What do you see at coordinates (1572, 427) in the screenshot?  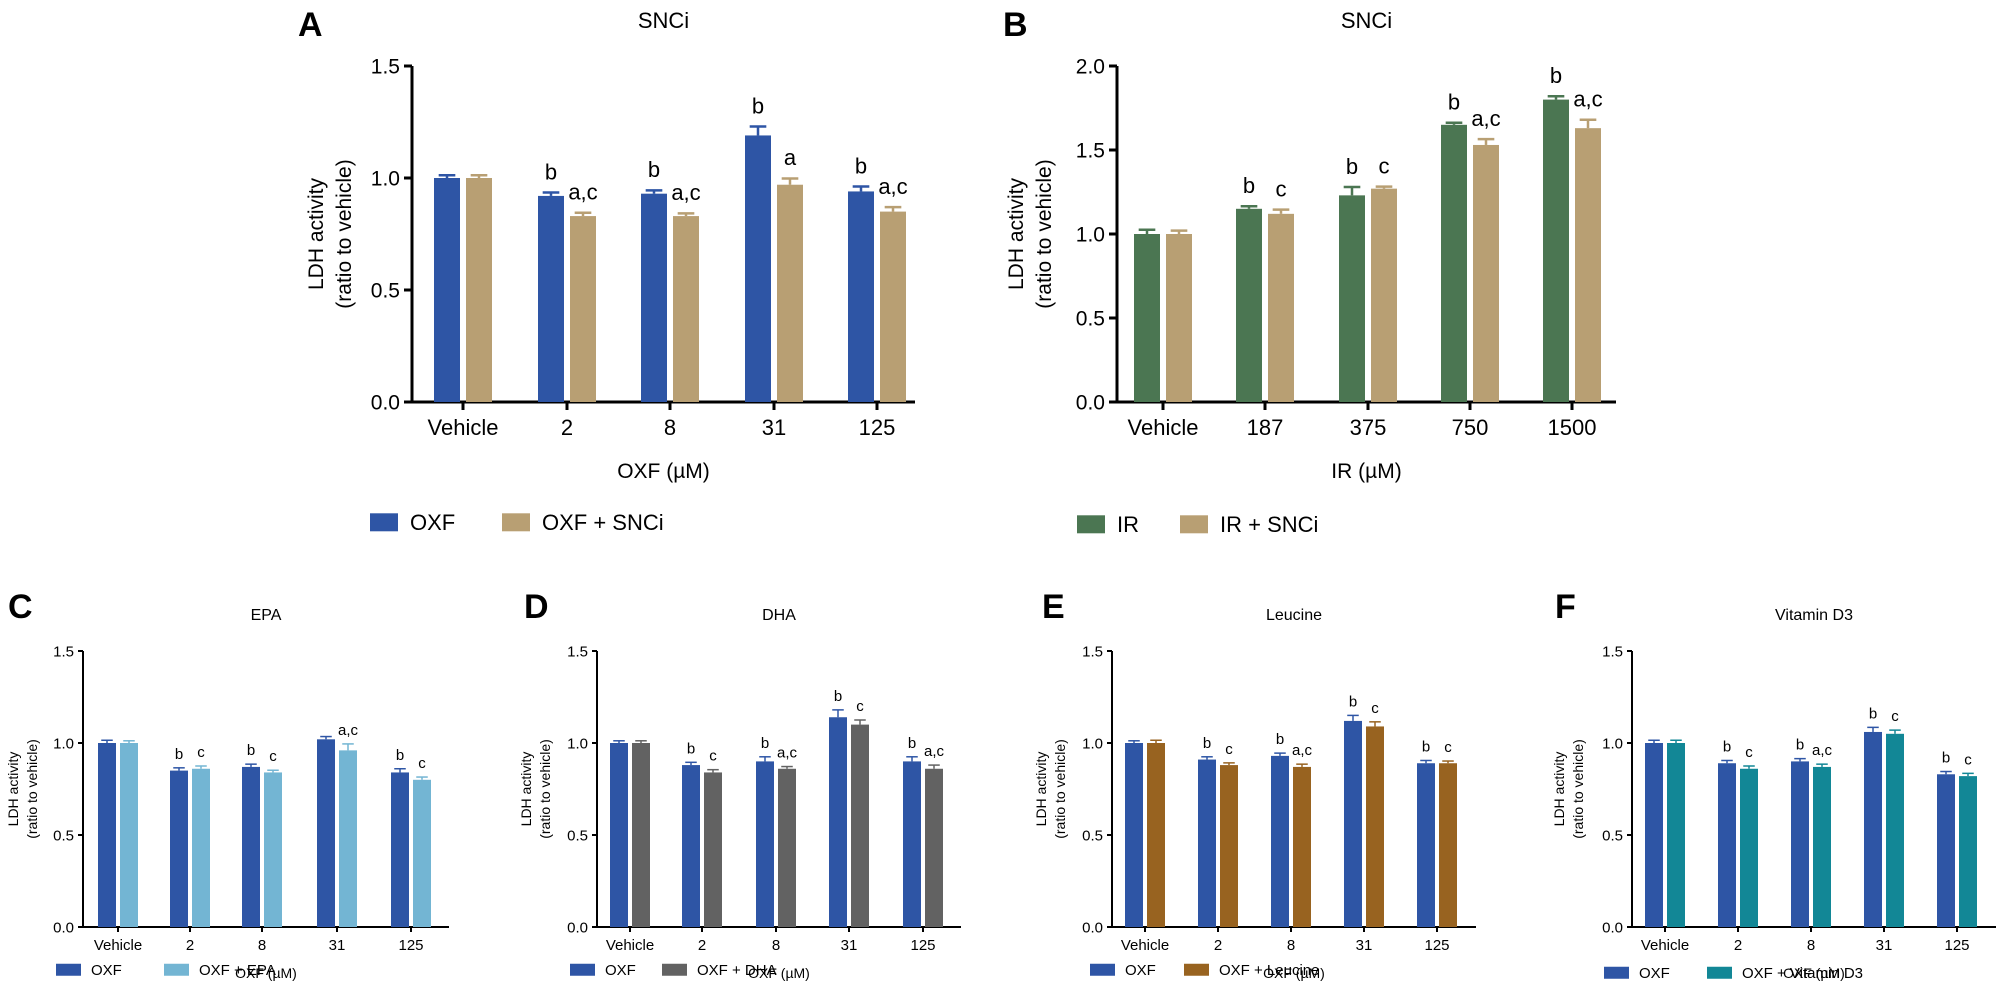 I see `x-tick-label: 1500` at bounding box center [1572, 427].